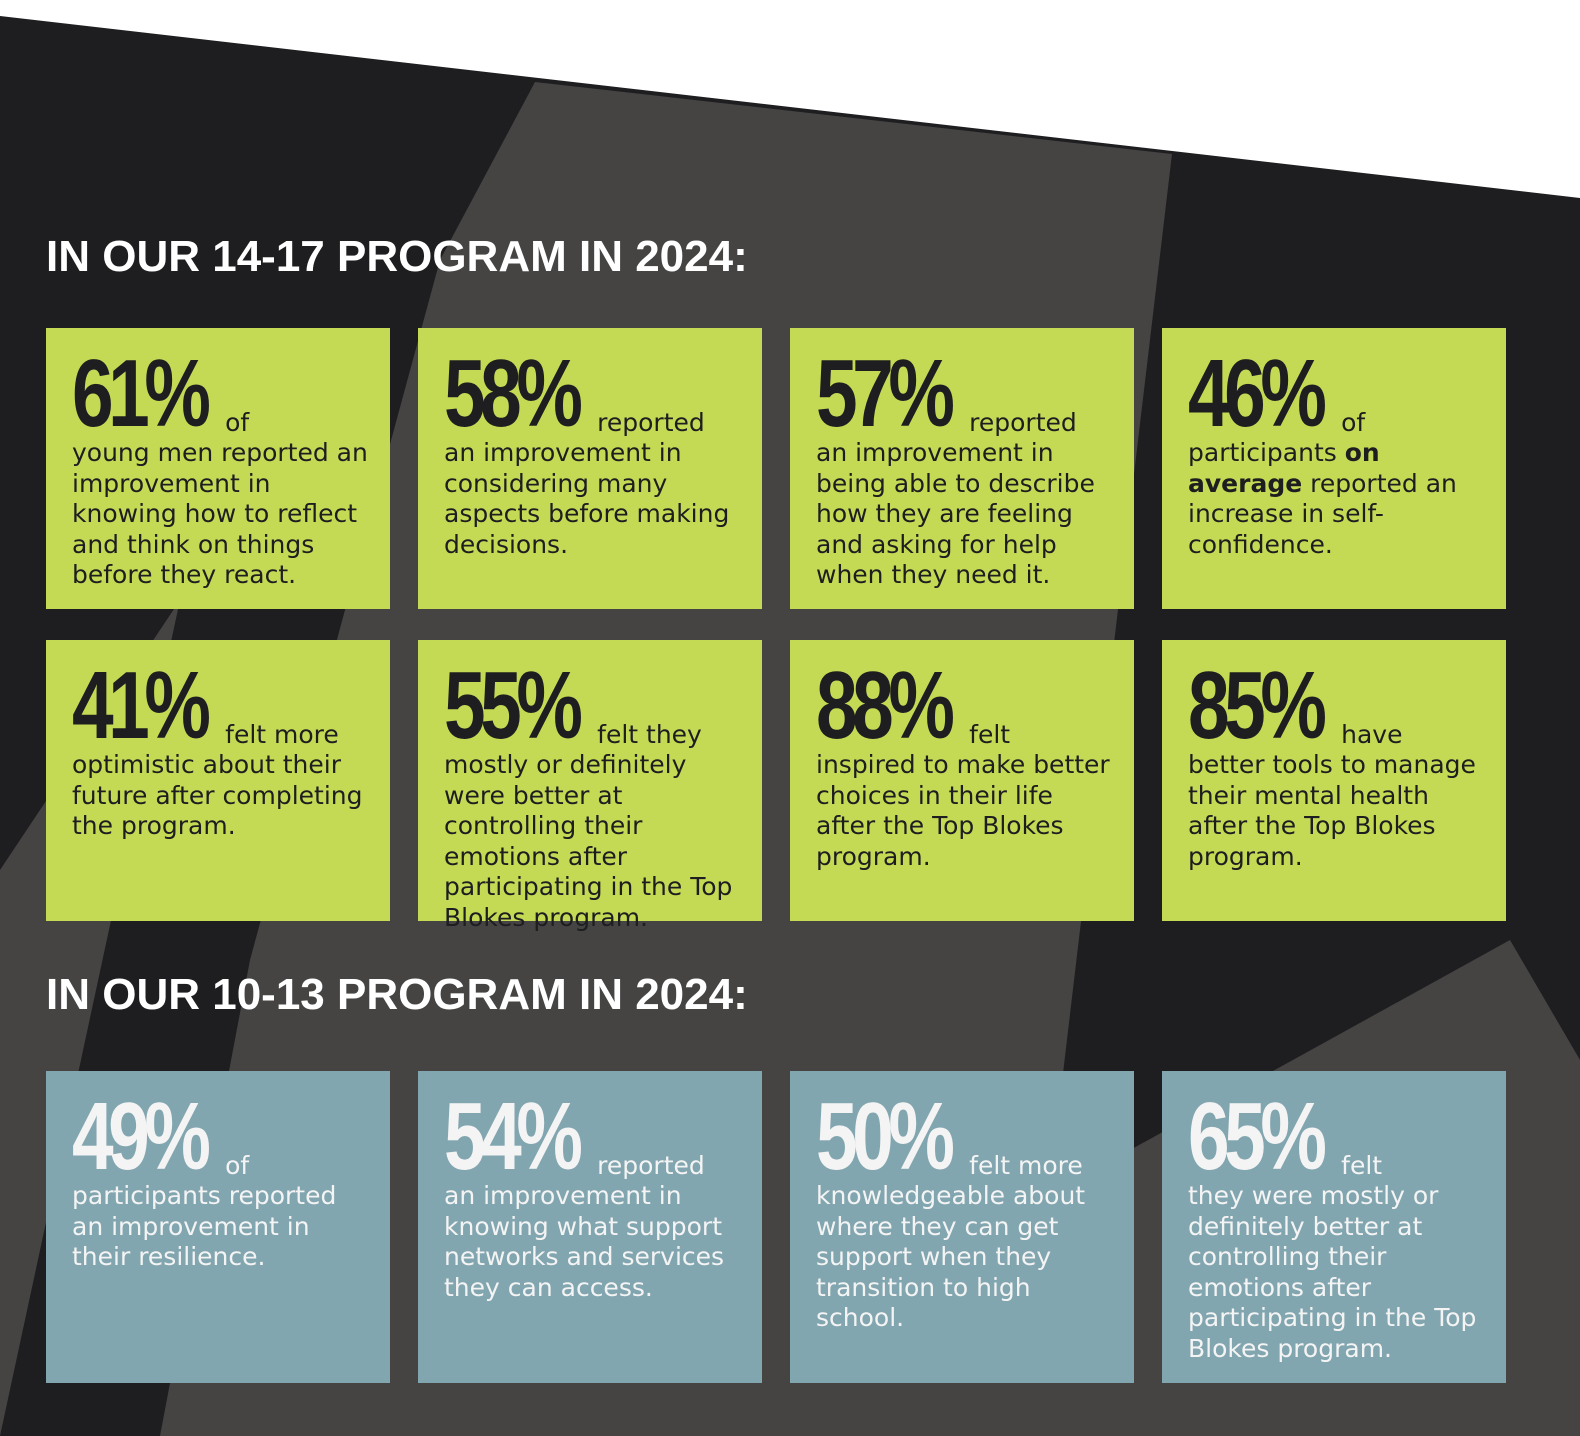 The width and height of the screenshot is (1580, 1436). What do you see at coordinates (649, 734) in the screenshot?
I see `stat-lead: felt they` at bounding box center [649, 734].